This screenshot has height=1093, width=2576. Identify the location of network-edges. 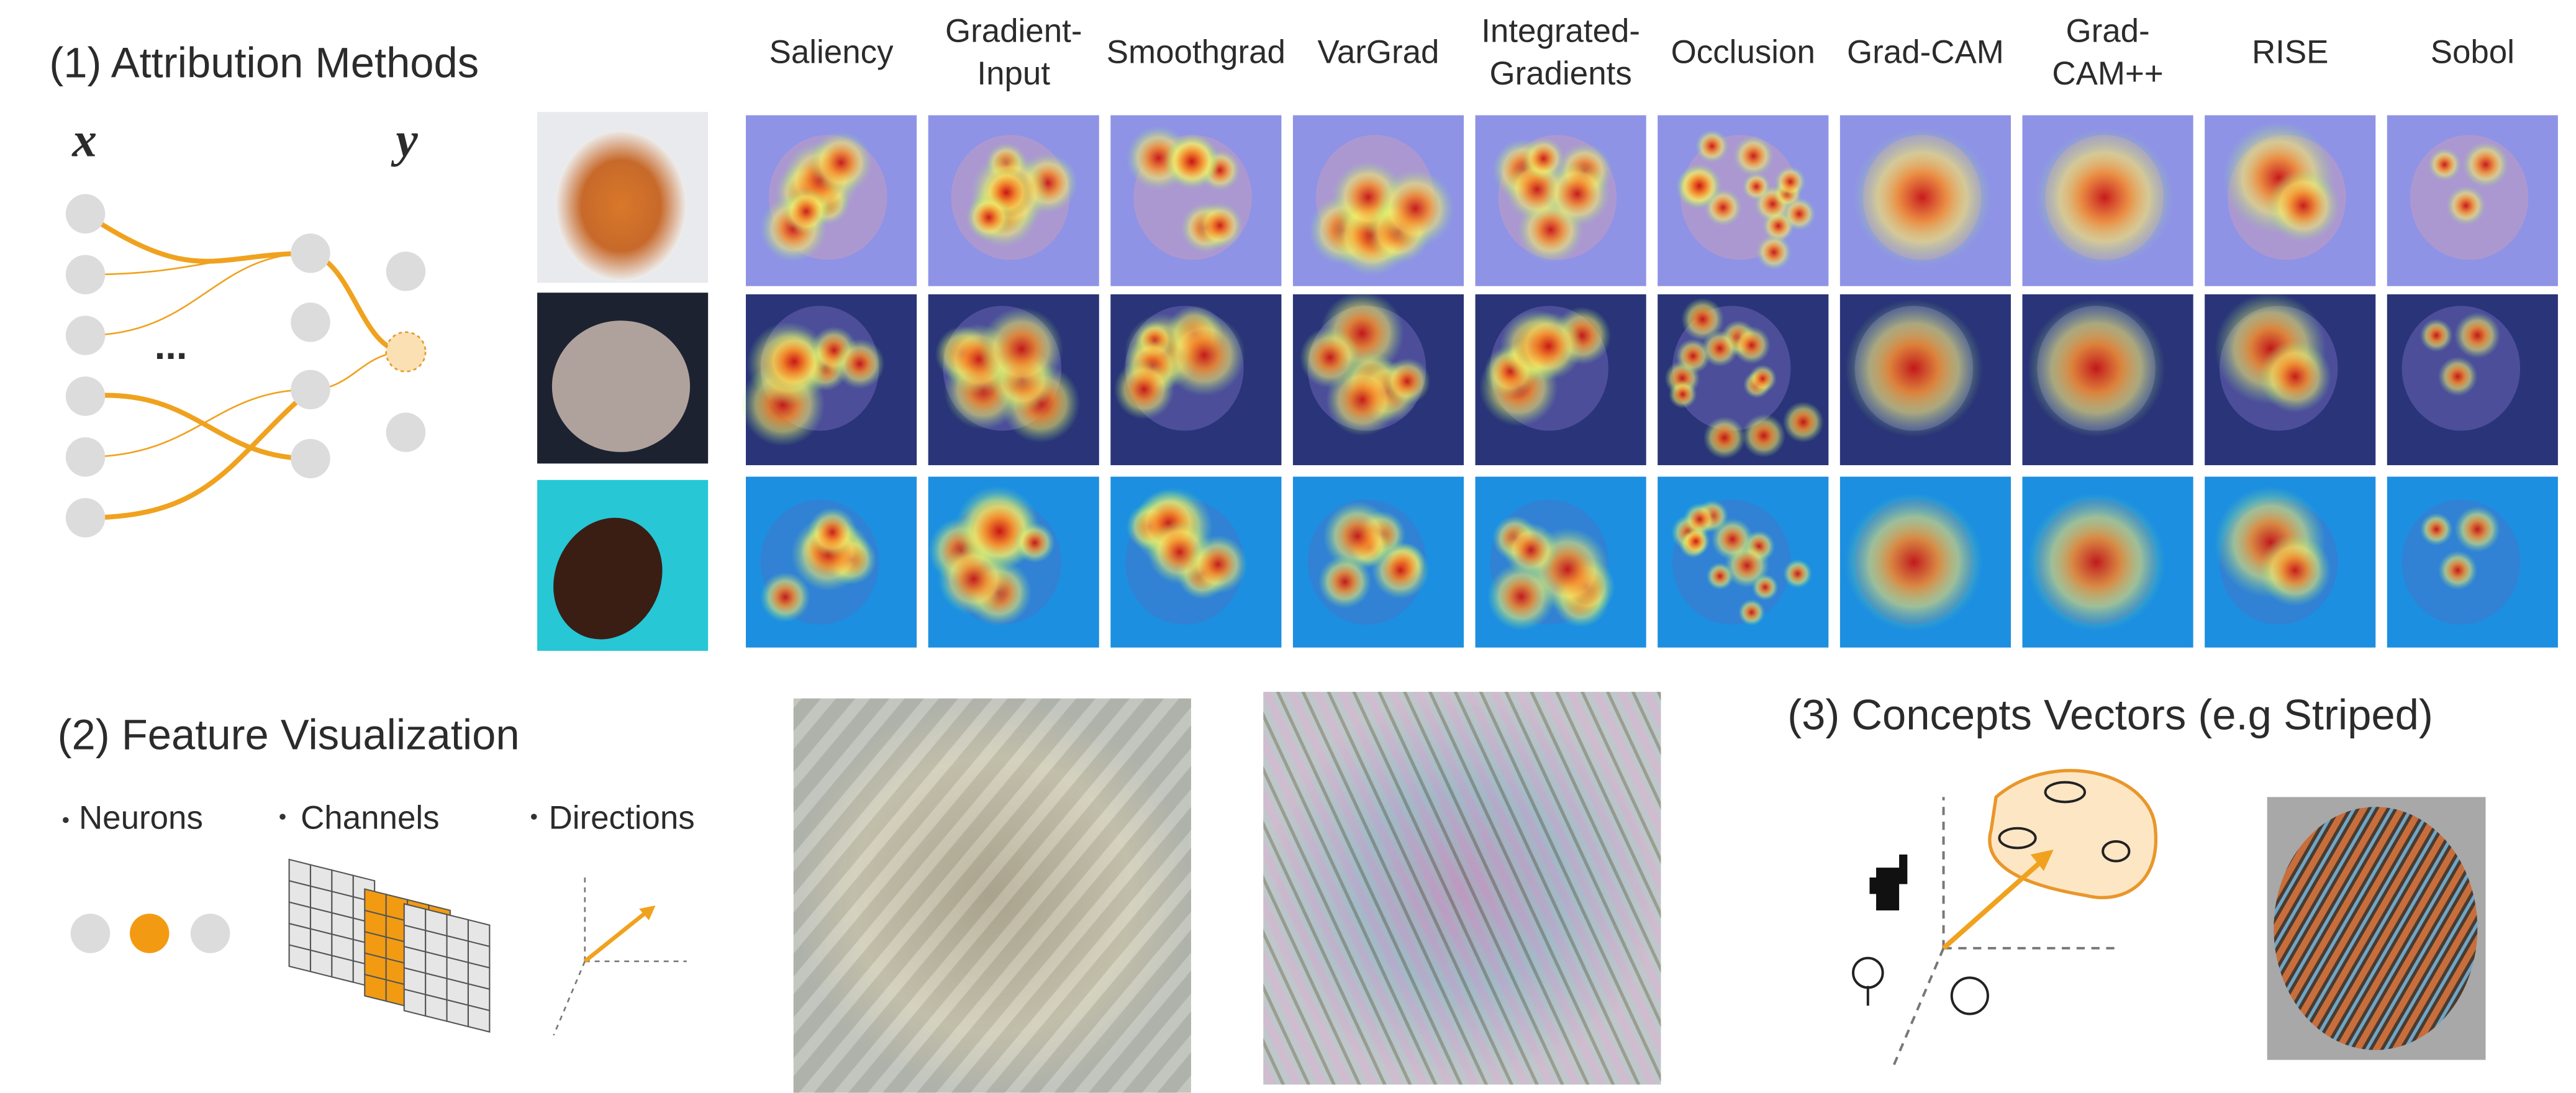
(246, 365).